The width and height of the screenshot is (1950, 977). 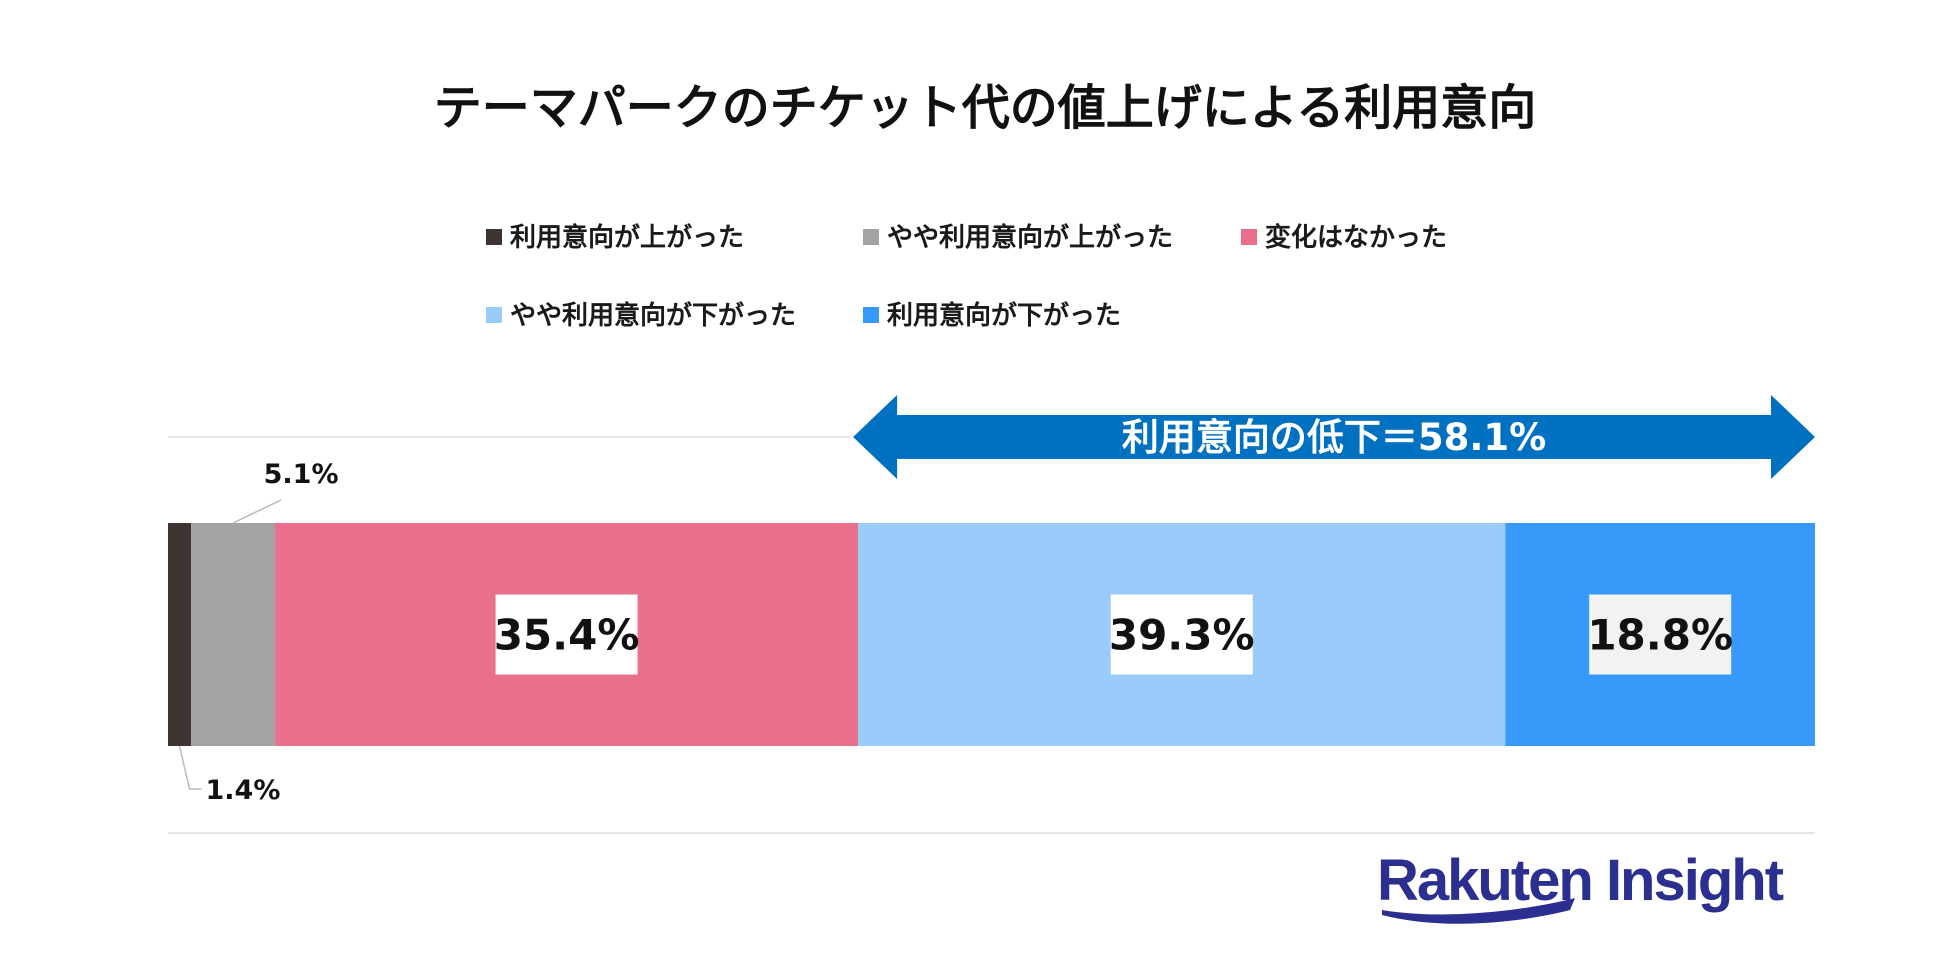 What do you see at coordinates (1580, 880) in the screenshot?
I see `logo-text: Rakuten Insight` at bounding box center [1580, 880].